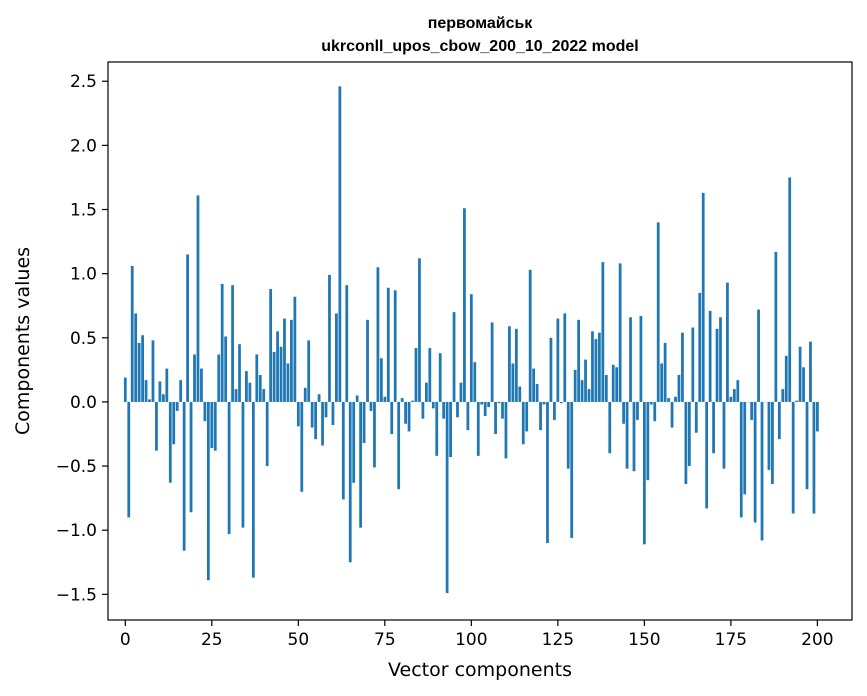  Describe the element at coordinates (83, 211) in the screenshot. I see `y-tick-label: 1.5` at that location.